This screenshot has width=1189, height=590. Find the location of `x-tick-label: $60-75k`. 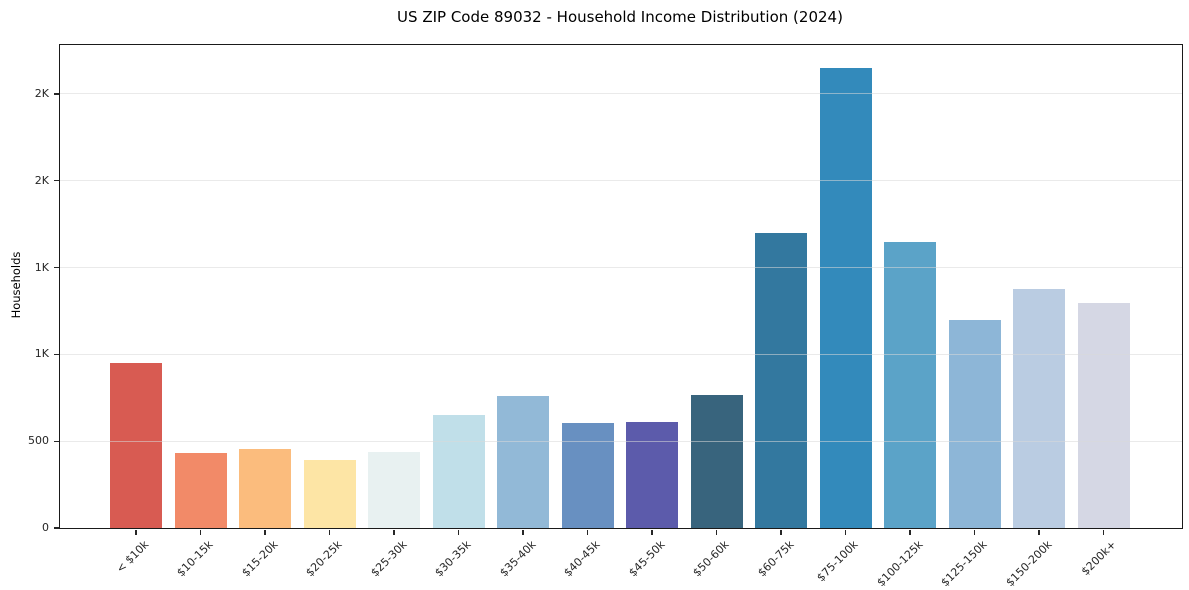

x-tick-label: $60-75k is located at coordinates (775, 559).